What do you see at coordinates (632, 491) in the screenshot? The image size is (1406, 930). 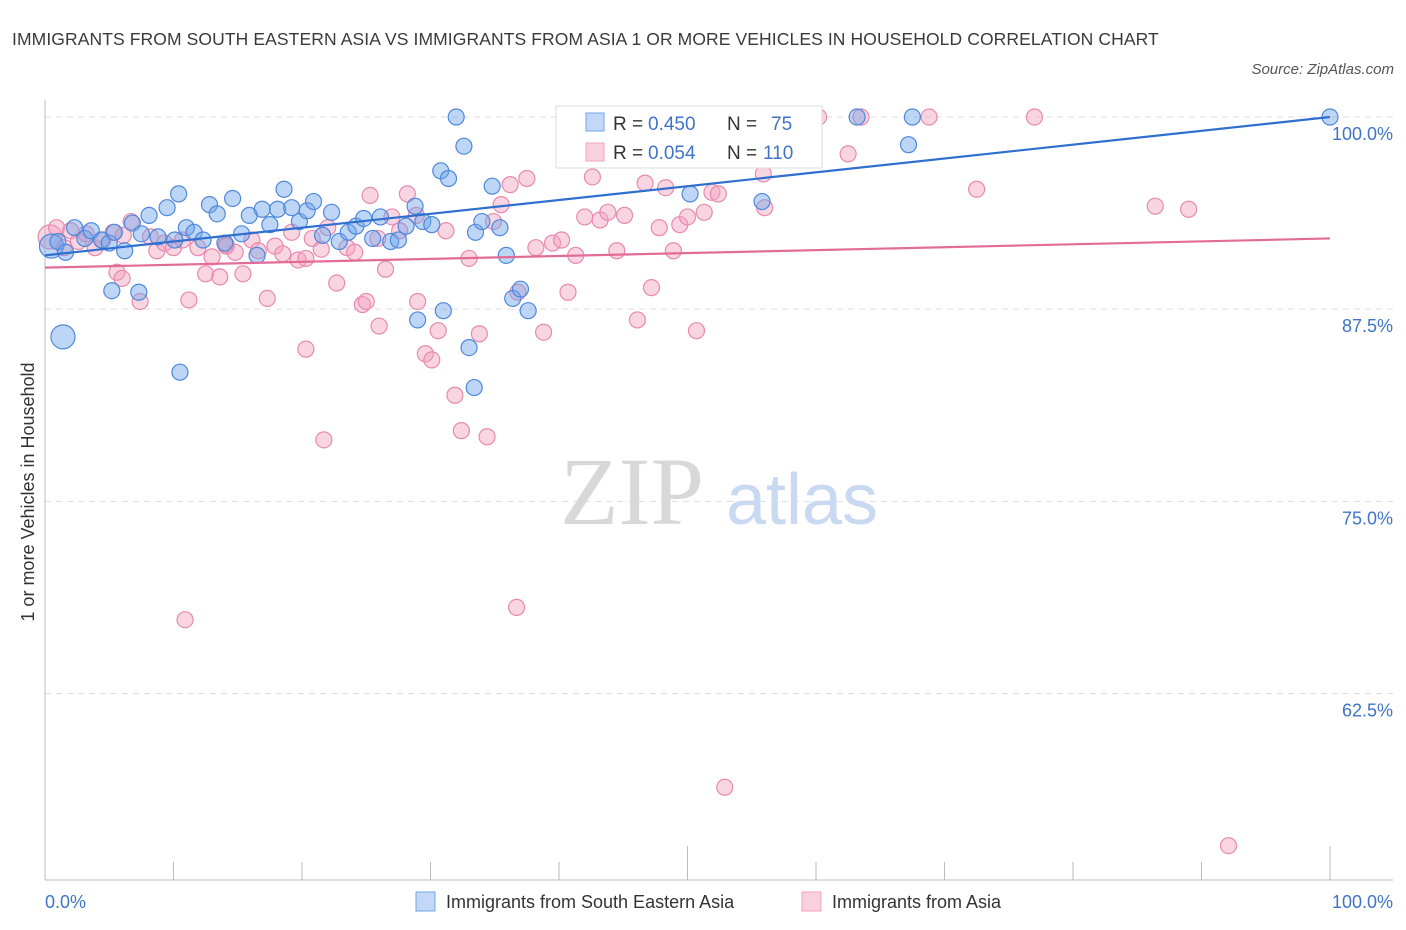 I see `watermark-zip: ZIP` at bounding box center [632, 491].